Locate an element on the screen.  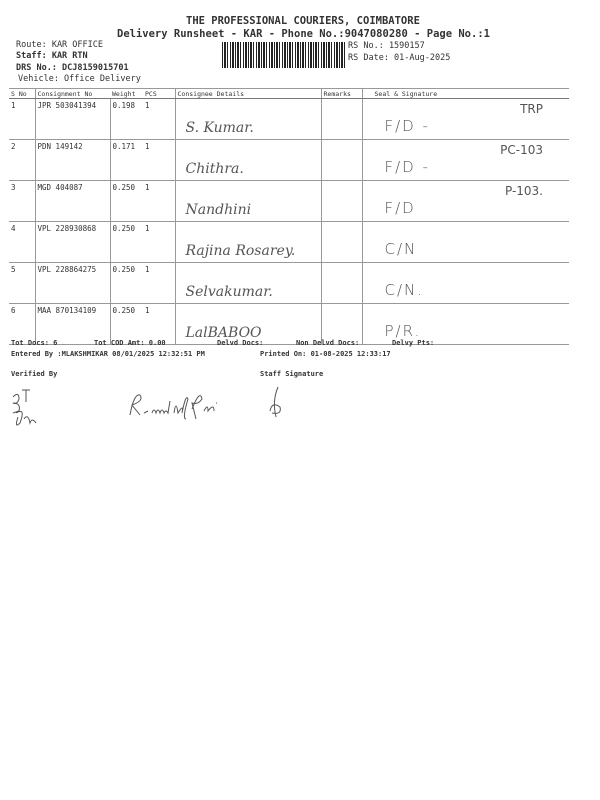
consignee-cell: Chithra. is located at coordinates (247, 160).